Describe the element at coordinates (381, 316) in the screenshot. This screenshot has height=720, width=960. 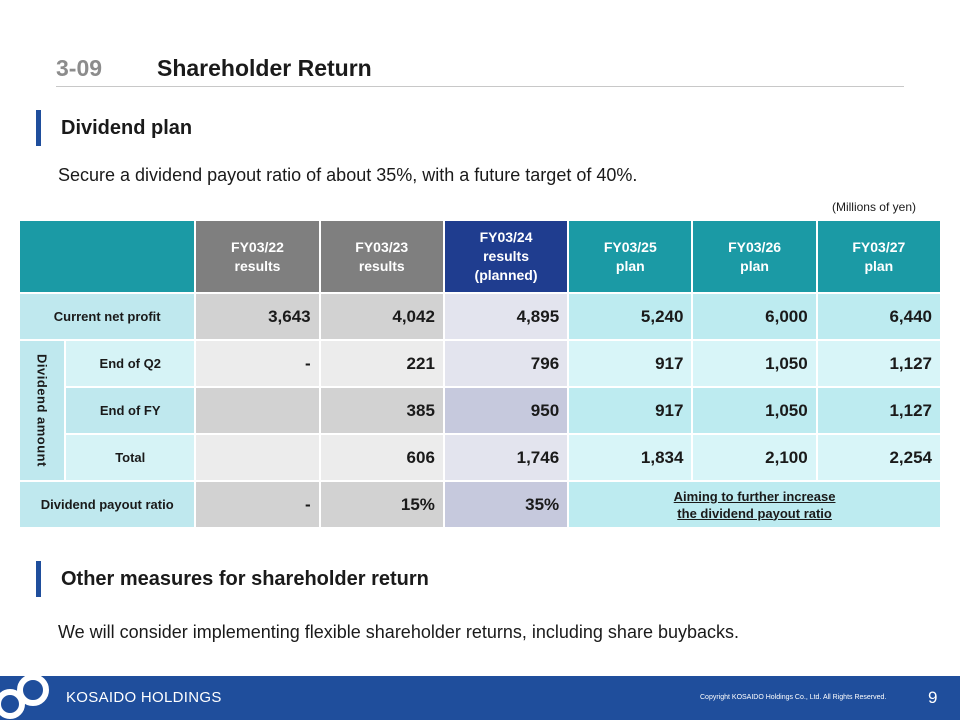
I see `table-cell: 4,042` at that location.